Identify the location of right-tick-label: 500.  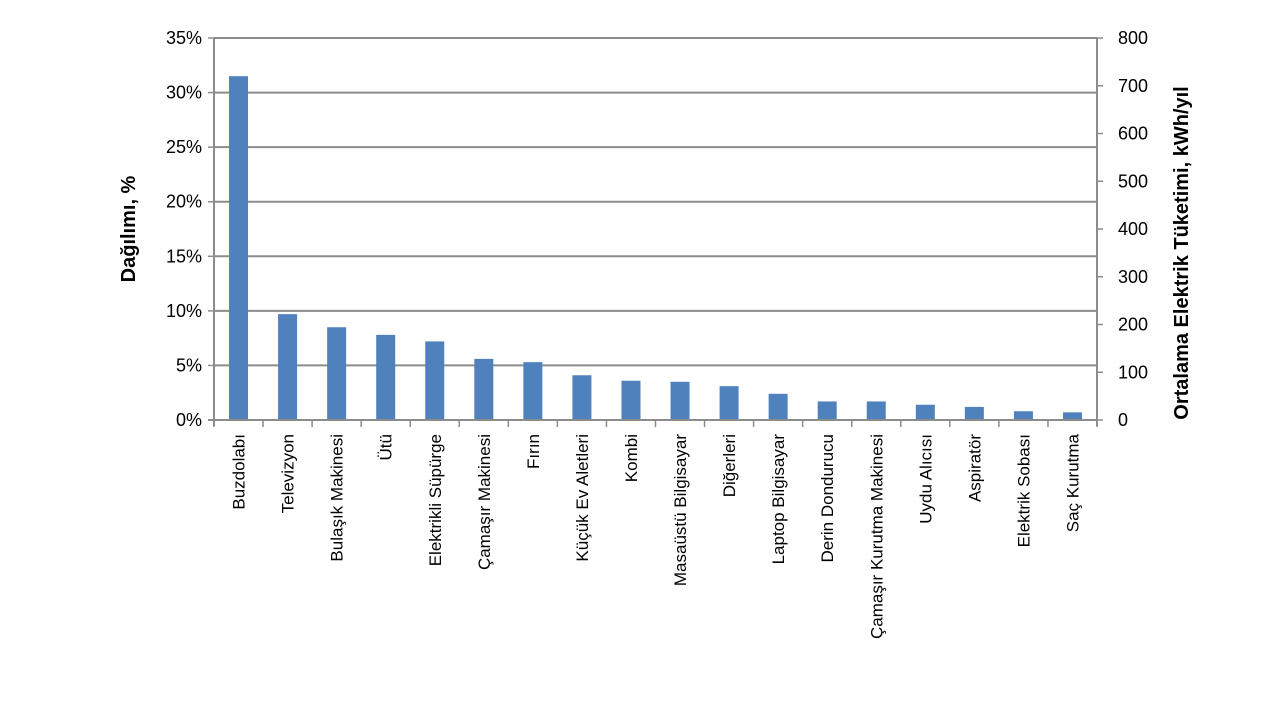
(1133, 181).